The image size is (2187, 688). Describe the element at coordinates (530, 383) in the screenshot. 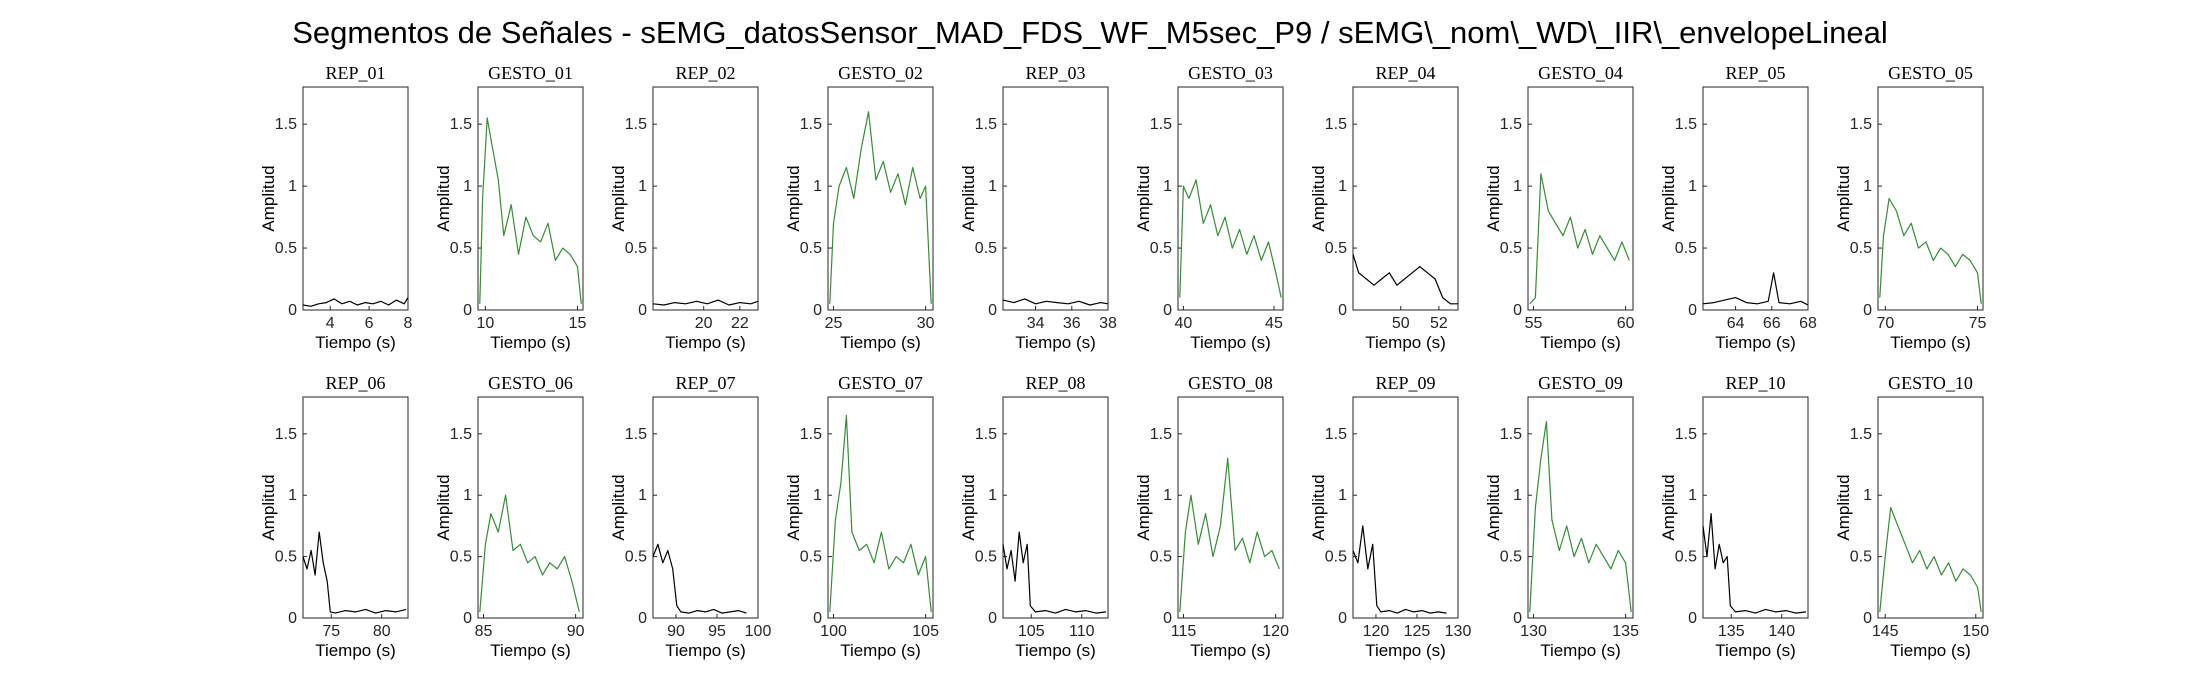

I see `subplot-title: GESTO_06` at that location.